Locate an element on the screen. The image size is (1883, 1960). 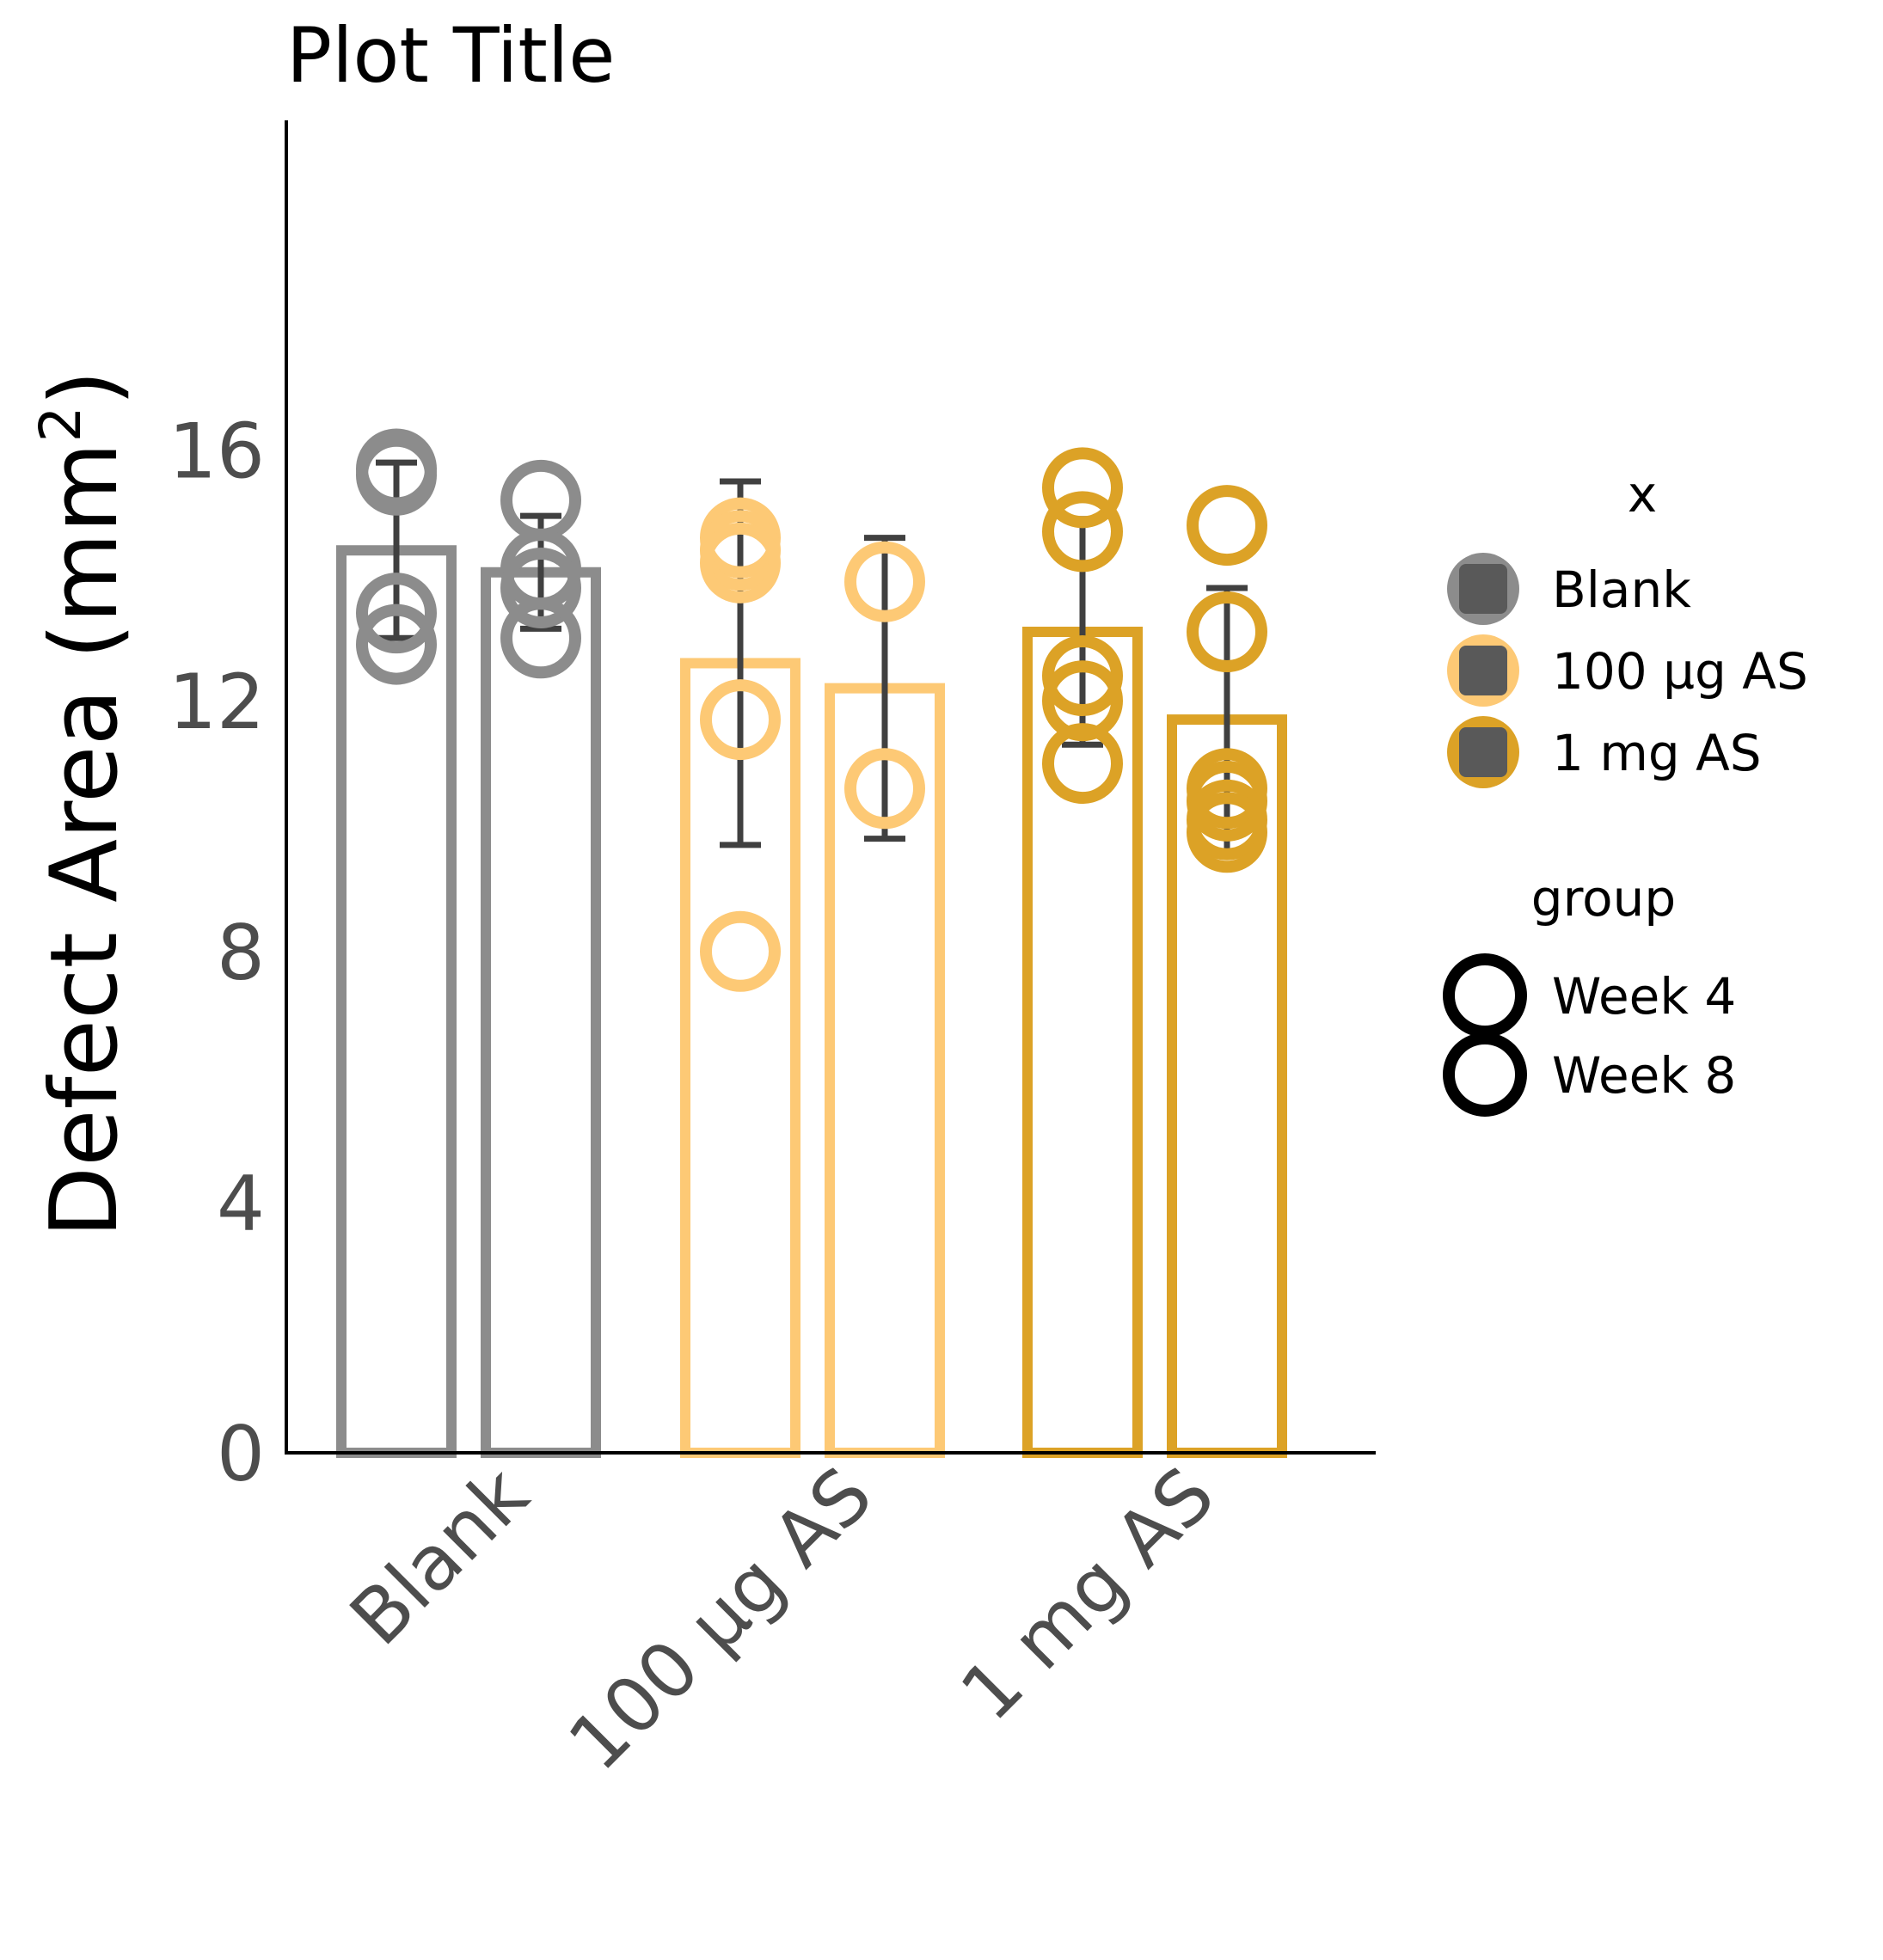
x-tick-label-1-mg-as: 1 mg AS is located at coordinates (1087, 1593).